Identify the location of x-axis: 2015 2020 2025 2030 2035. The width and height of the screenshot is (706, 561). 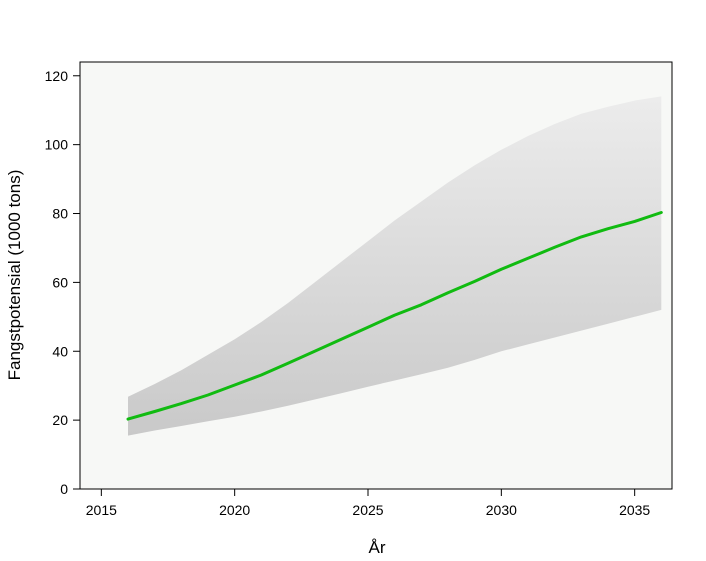
(368, 503).